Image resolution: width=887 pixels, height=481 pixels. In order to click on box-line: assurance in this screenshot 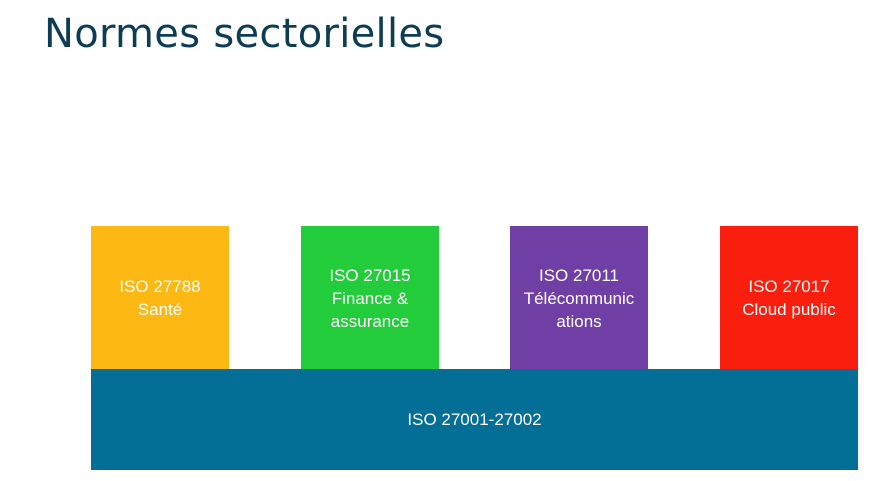, I will do `click(370, 321)`.